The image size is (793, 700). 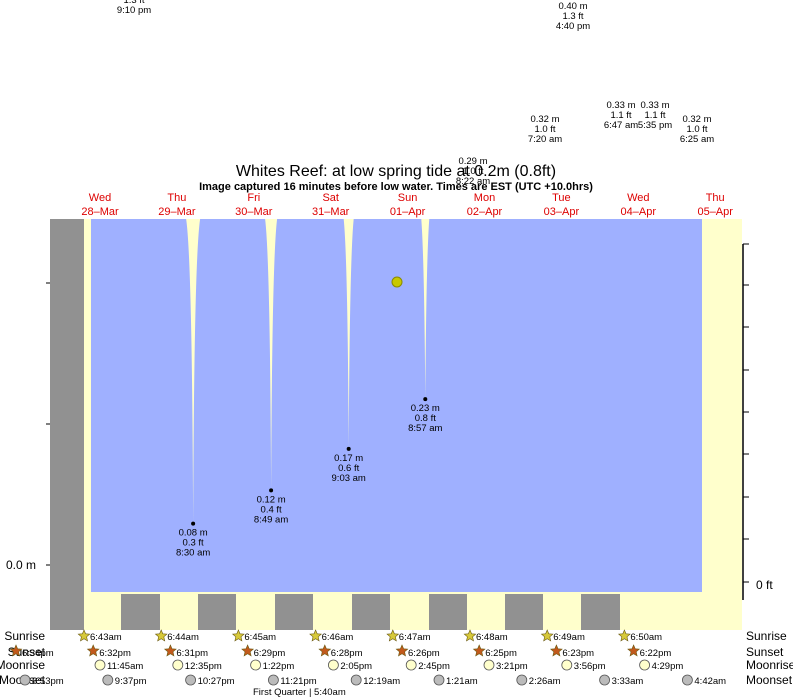 What do you see at coordinates (621, 125) in the screenshot?
I see `high-tide-time: 6:47 am` at bounding box center [621, 125].